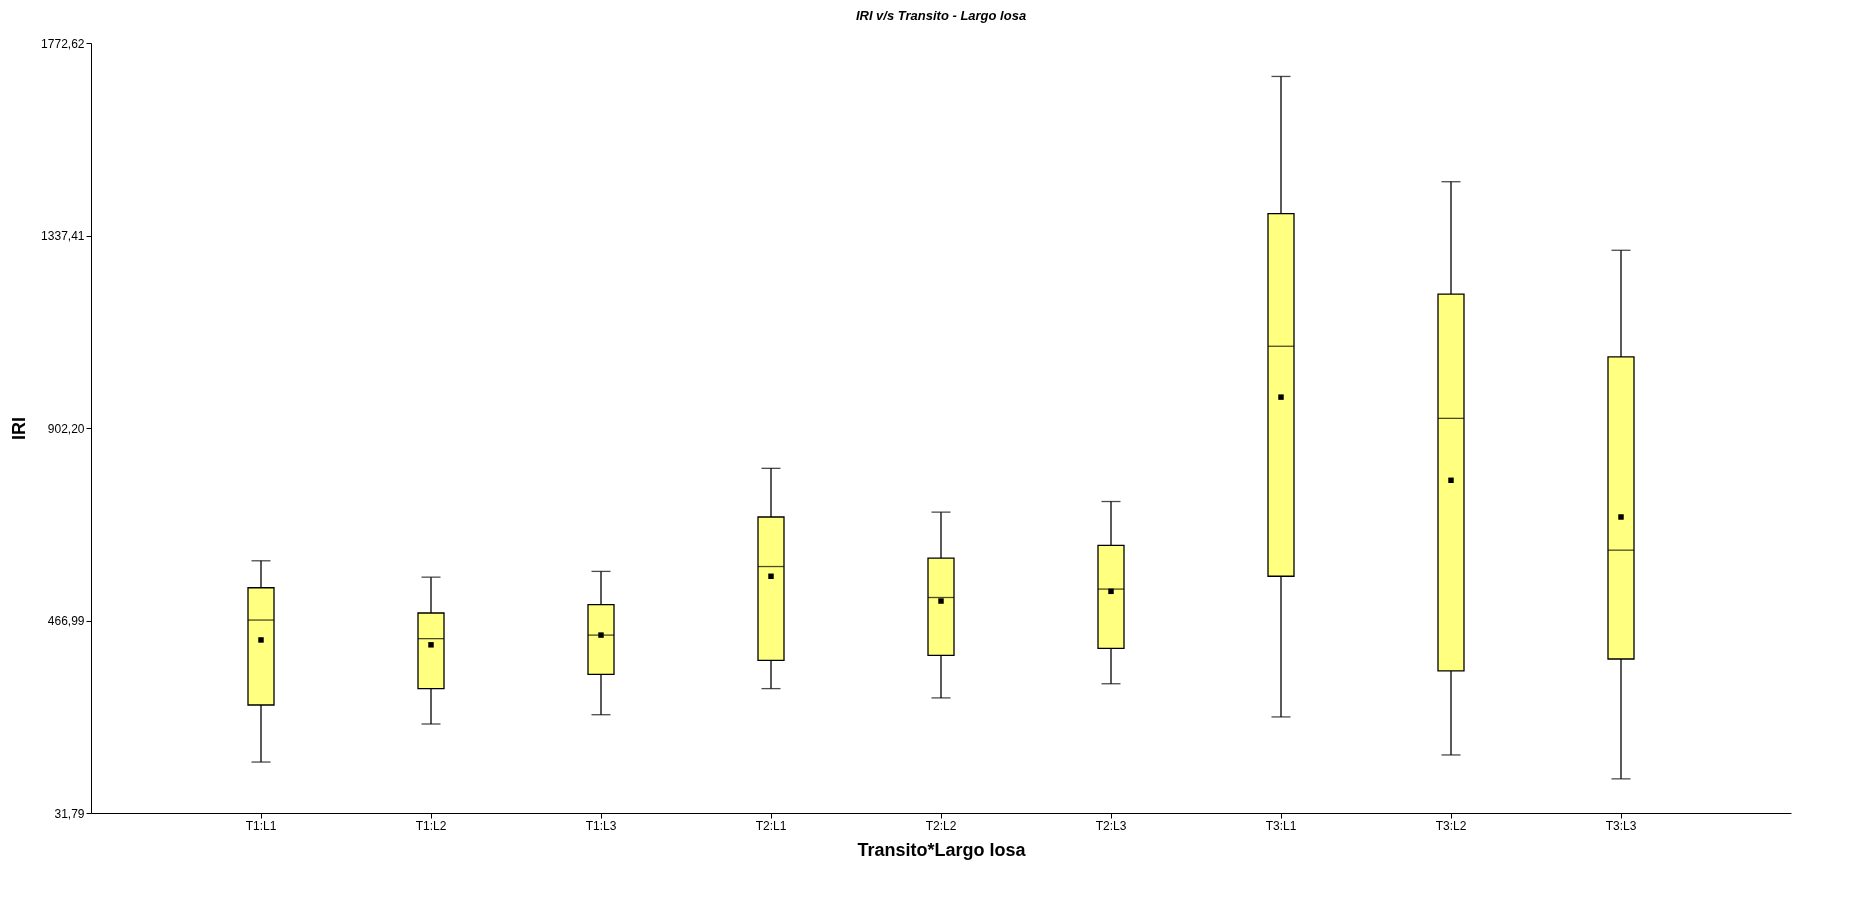  Describe the element at coordinates (601, 825) in the screenshot. I see `x-tick-label: T1:L3` at that location.